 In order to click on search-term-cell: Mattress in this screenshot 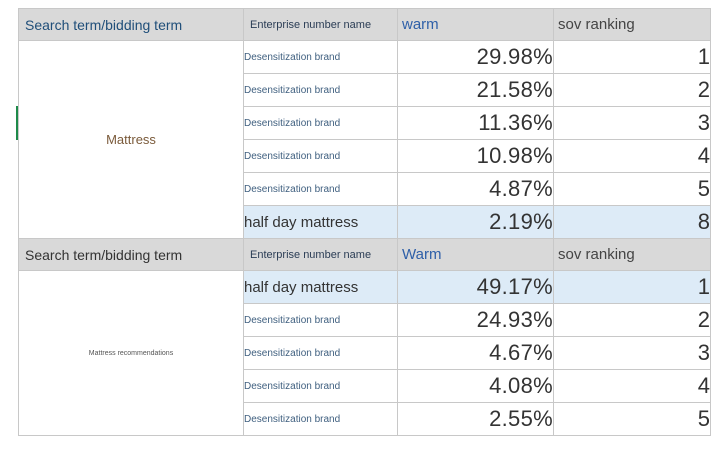, I will do `click(131, 139)`.